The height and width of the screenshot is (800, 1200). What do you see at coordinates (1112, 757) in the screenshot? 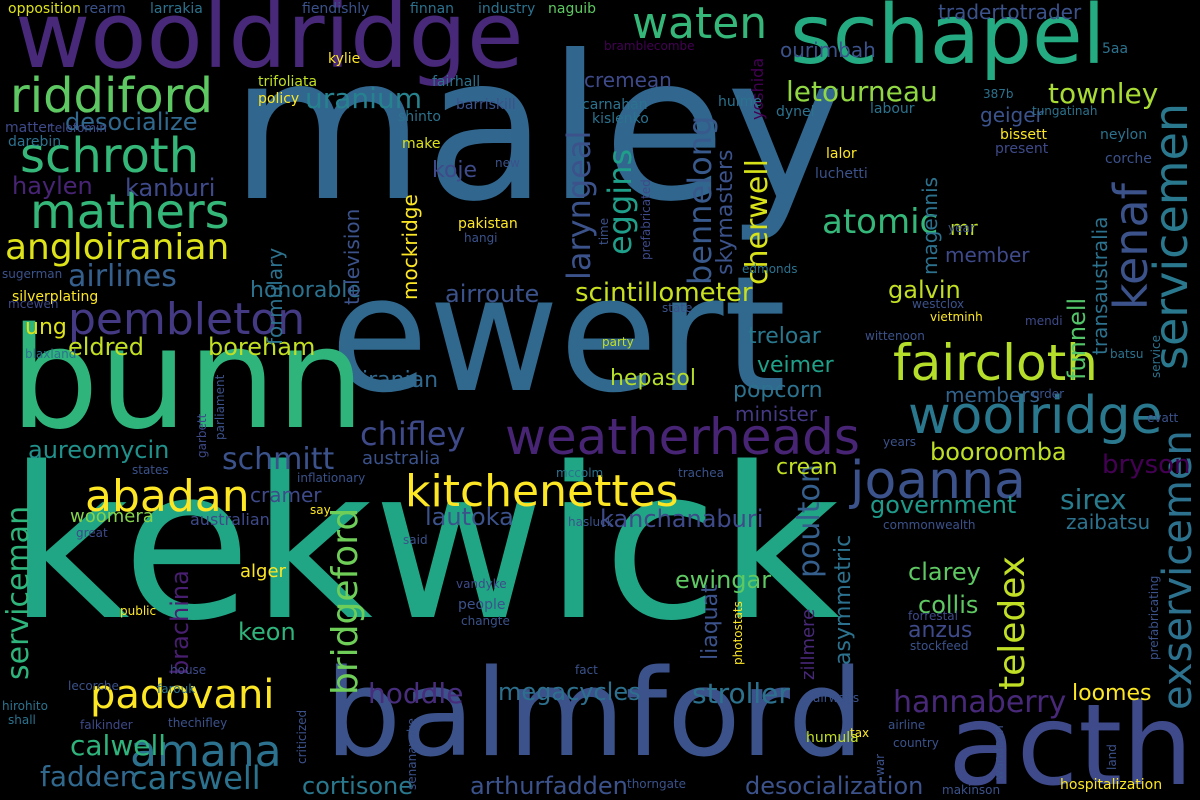
I see `word: land` at bounding box center [1112, 757].